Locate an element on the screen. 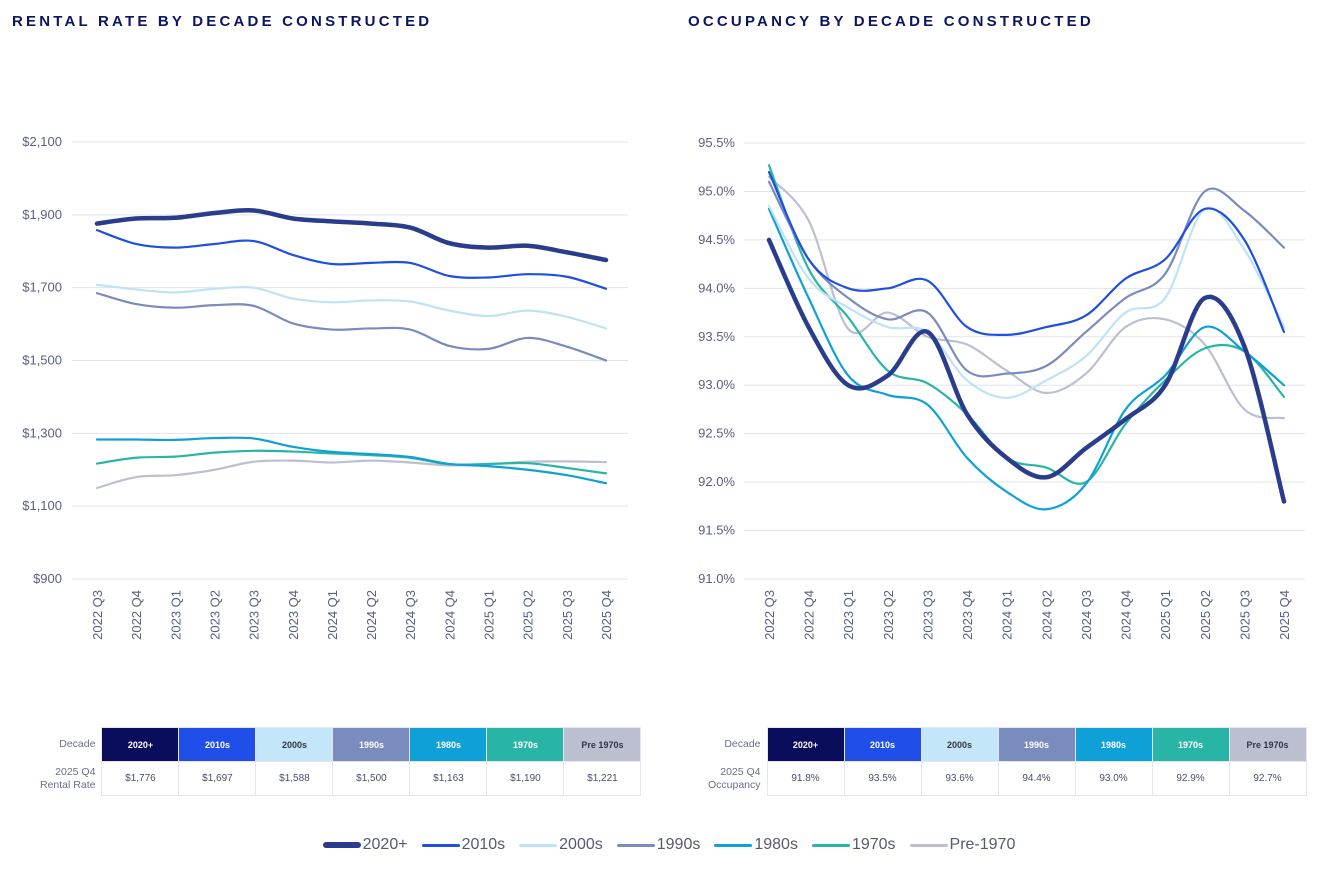 This screenshot has width=1338, height=883. legend-label: 1980s is located at coordinates (776, 844).